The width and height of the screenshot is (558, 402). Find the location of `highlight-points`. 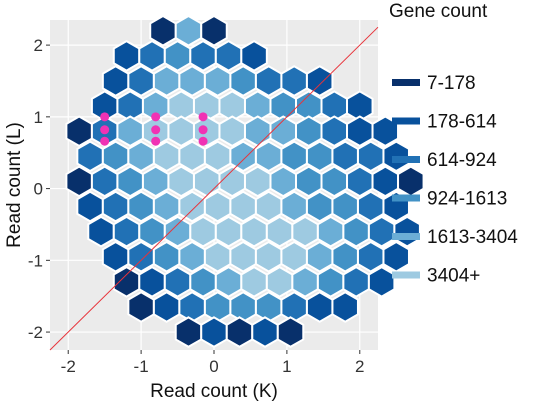

highlight-points is located at coordinates (154, 129).